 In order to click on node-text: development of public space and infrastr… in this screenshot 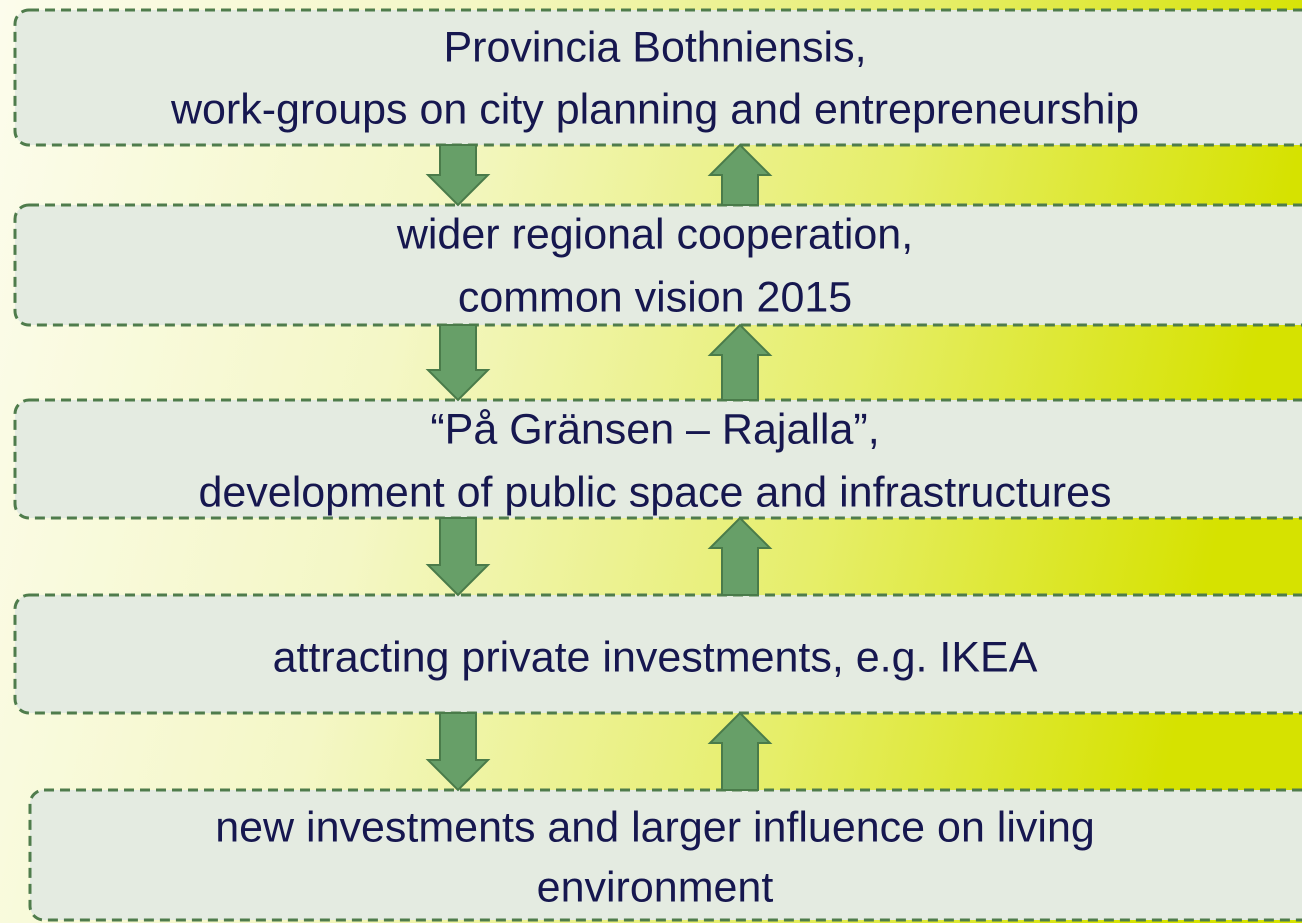, I will do `click(654, 492)`.